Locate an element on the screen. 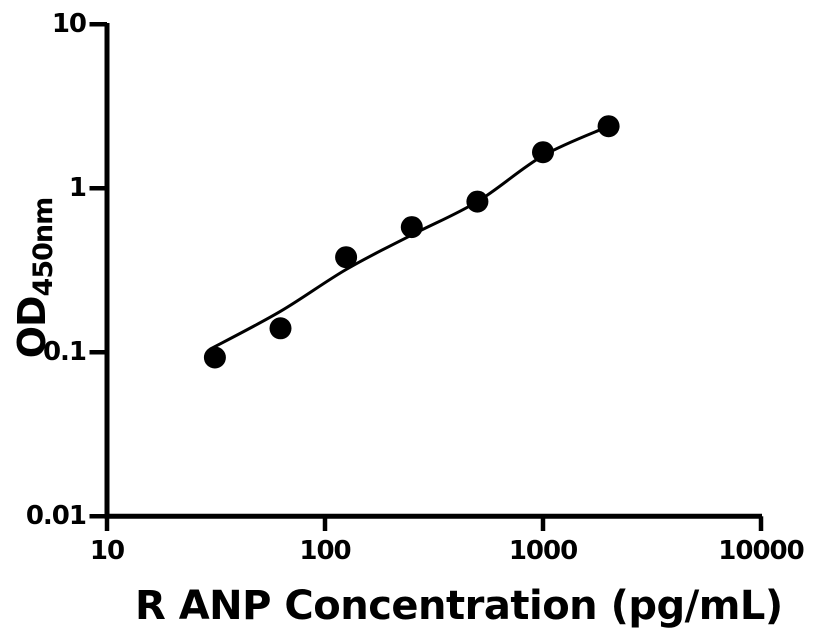  y-axis-label: OD450nm is located at coordinates (34, 278).